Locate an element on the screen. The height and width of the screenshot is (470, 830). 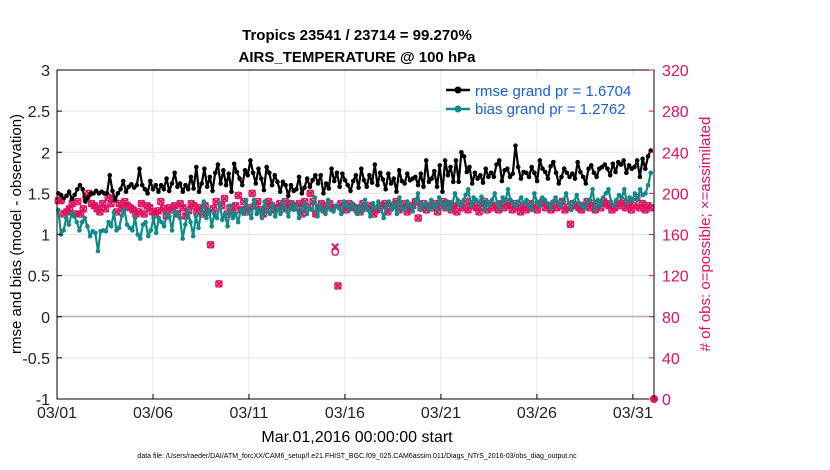
x-axis-label: Mar.01,2016 00:00:00 start is located at coordinates (357, 437).